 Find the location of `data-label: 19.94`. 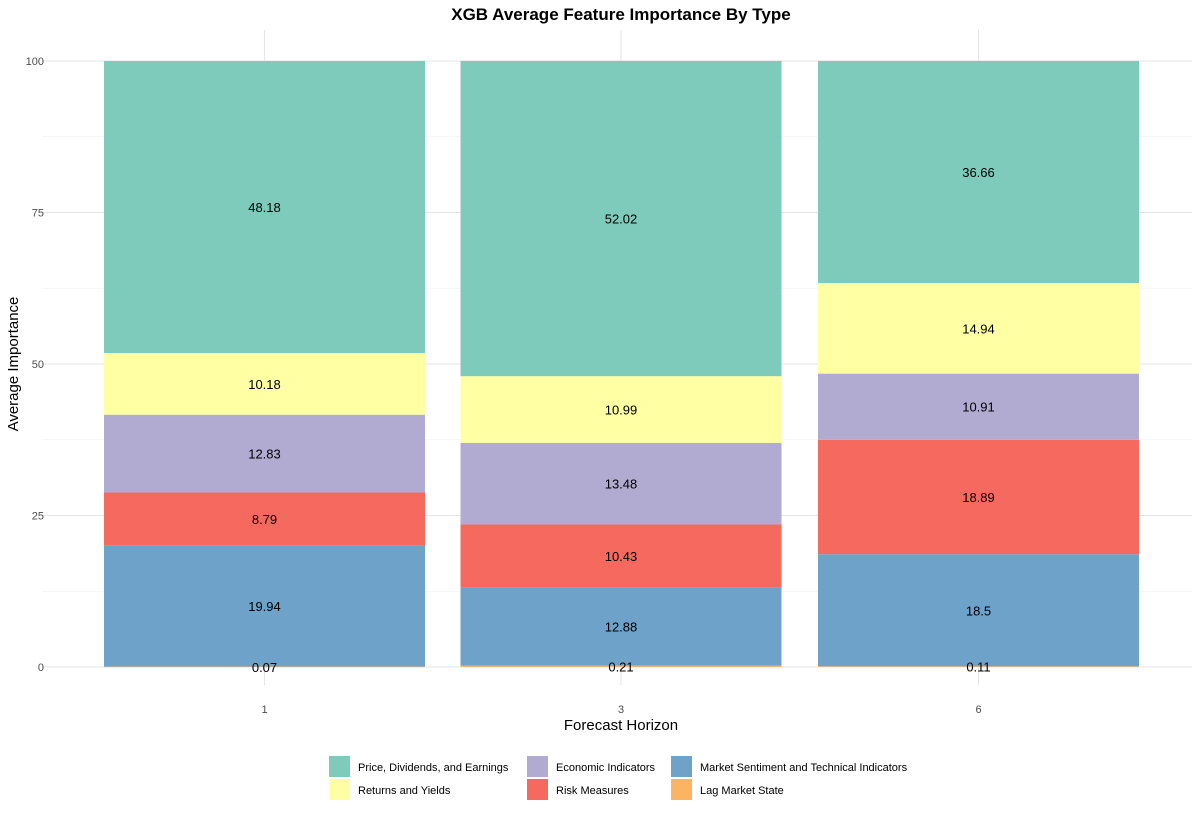

data-label: 19.94 is located at coordinates (264, 606).